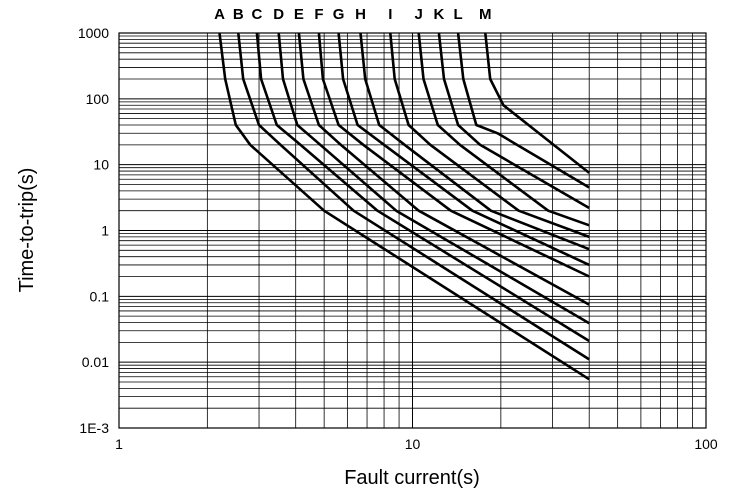  What do you see at coordinates (219, 14) in the screenshot?
I see `curve-label-a: A` at bounding box center [219, 14].